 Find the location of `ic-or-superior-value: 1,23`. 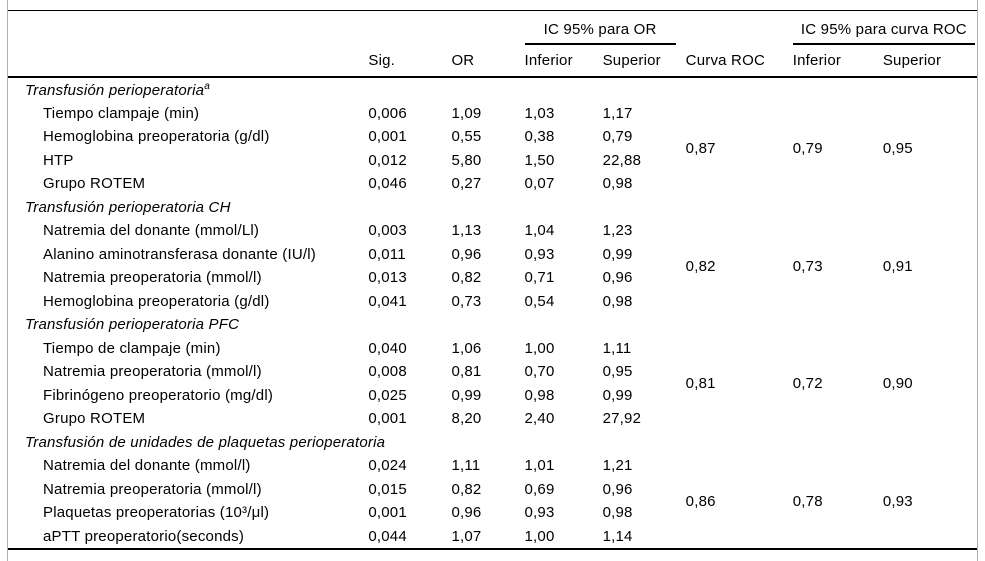

ic-or-superior-value: 1,23 is located at coordinates (617, 231).